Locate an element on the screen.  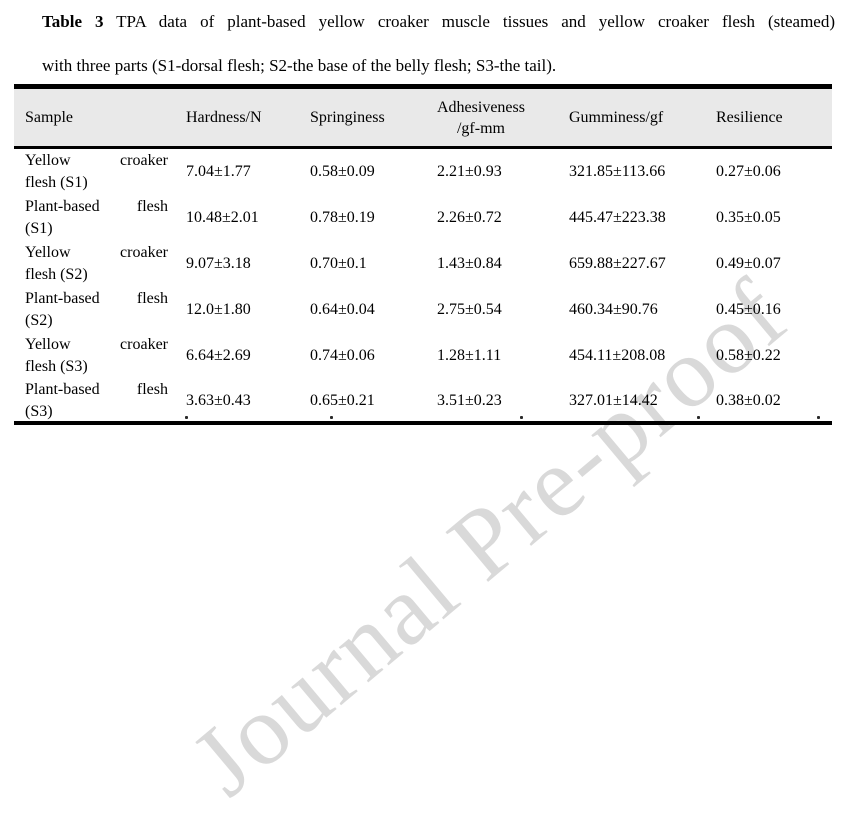
springiness-value: 0.58±0.09 is located at coordinates (342, 171).